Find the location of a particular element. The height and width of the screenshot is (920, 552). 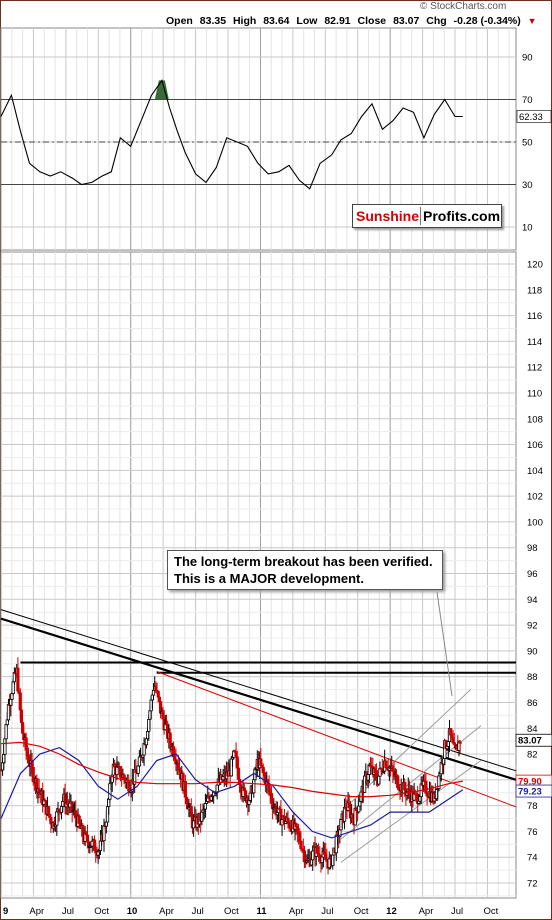

rsi-tick-label: 90 is located at coordinates (527, 58).